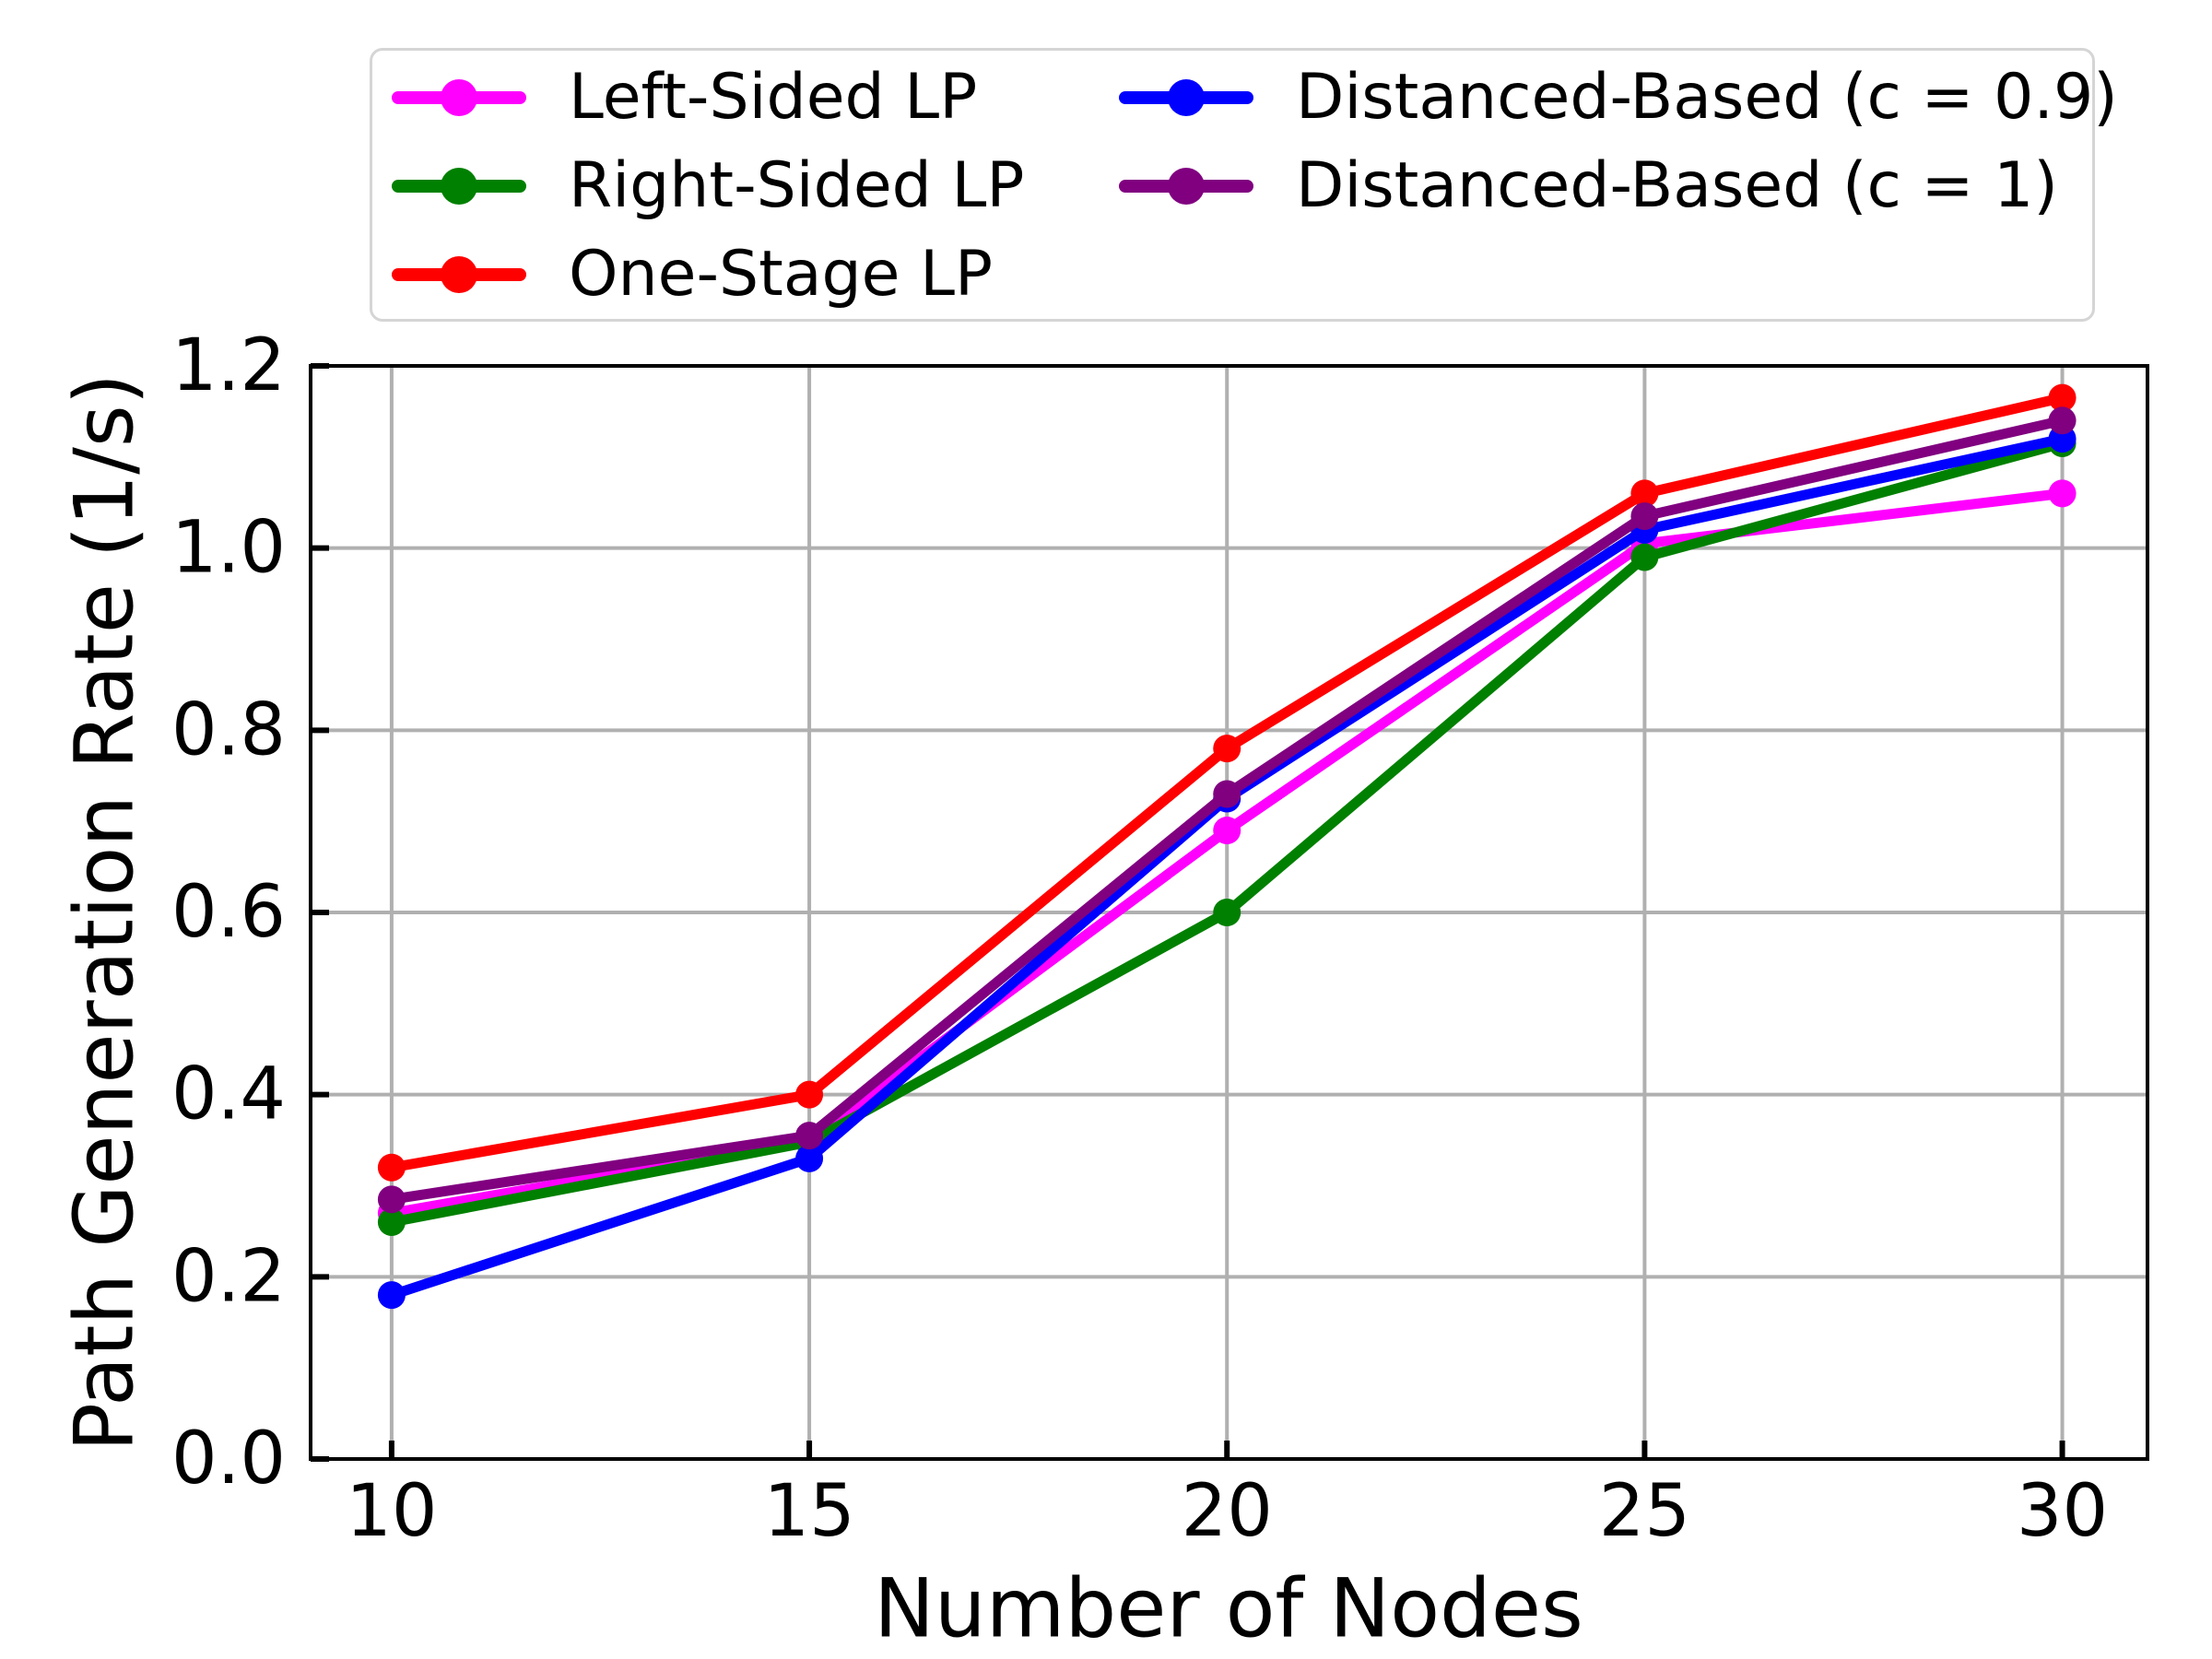  Describe the element at coordinates (2062, 1511) in the screenshot. I see `x-tick-label: 30` at that location.